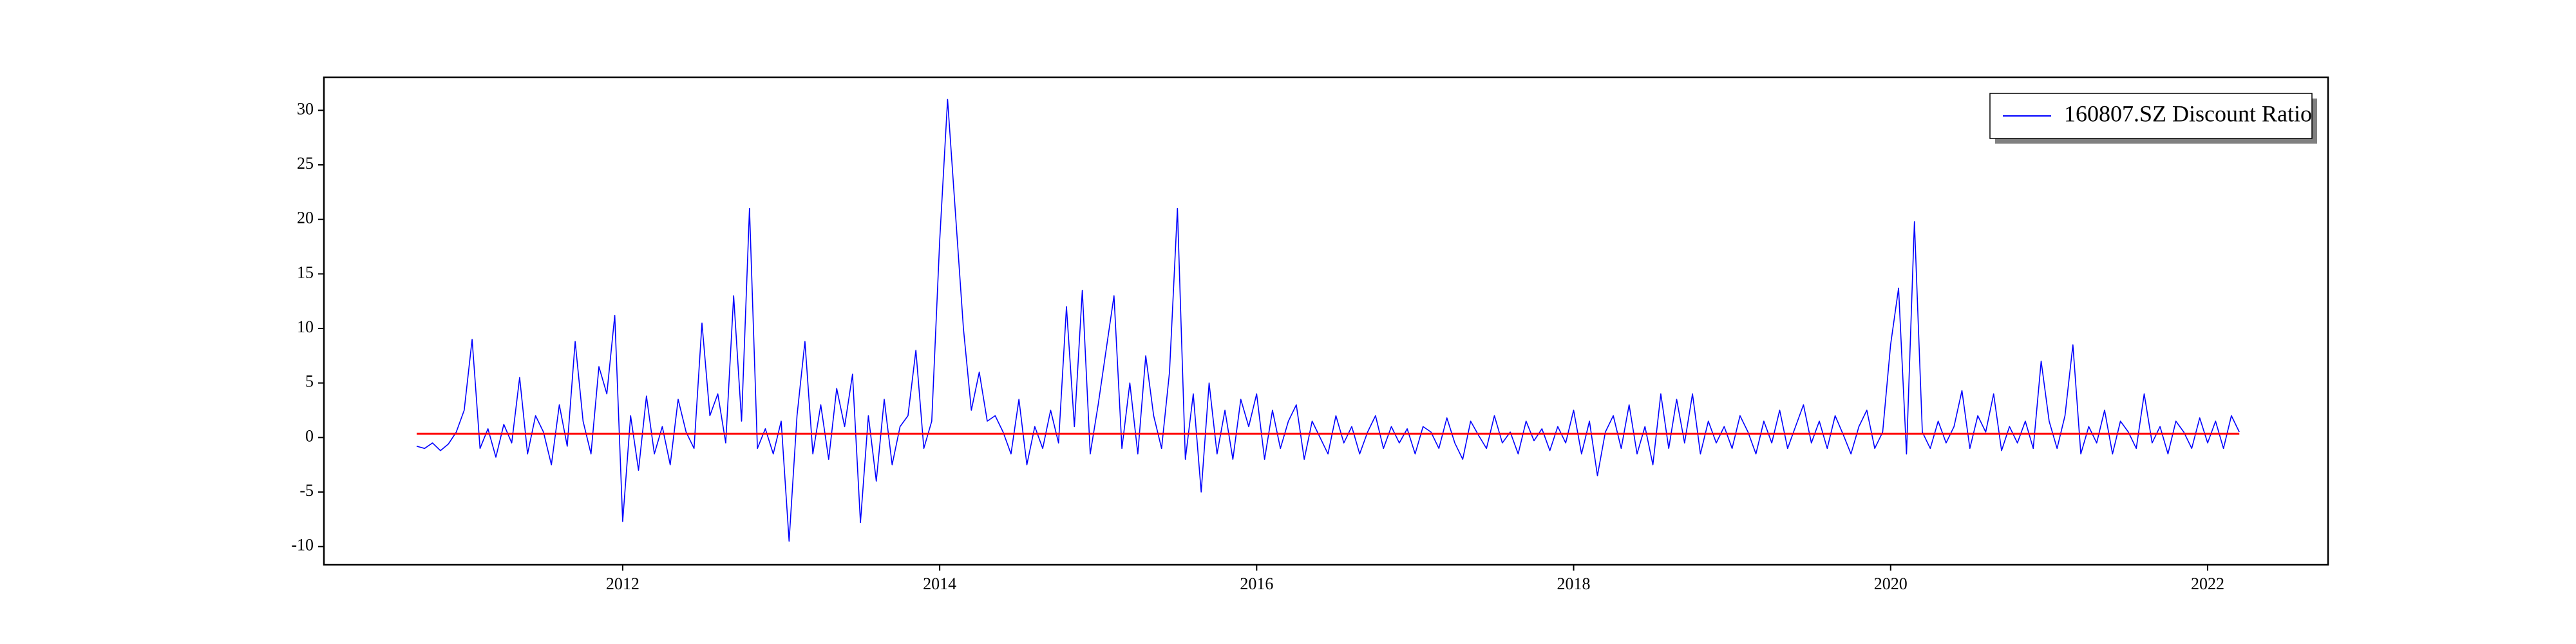 This screenshot has height=644, width=2576. I want to click on x-tick-label: 2022, so click(2207, 583).